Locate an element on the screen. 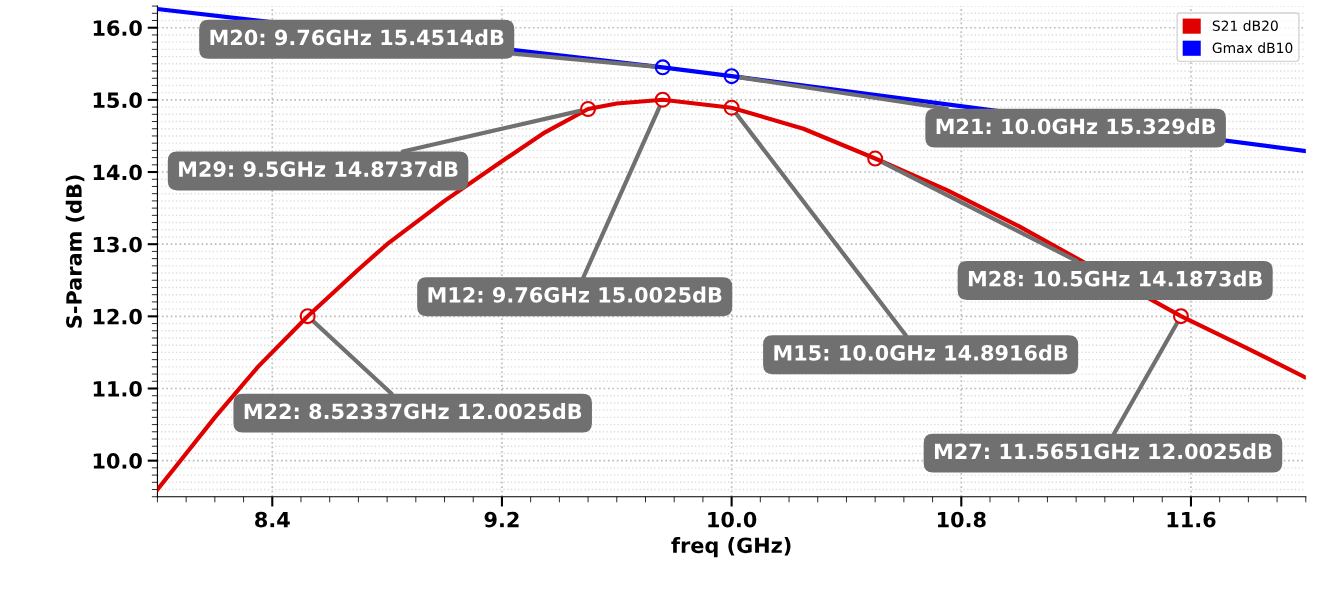  y-tick-label: 10.0 is located at coordinates (117, 461).